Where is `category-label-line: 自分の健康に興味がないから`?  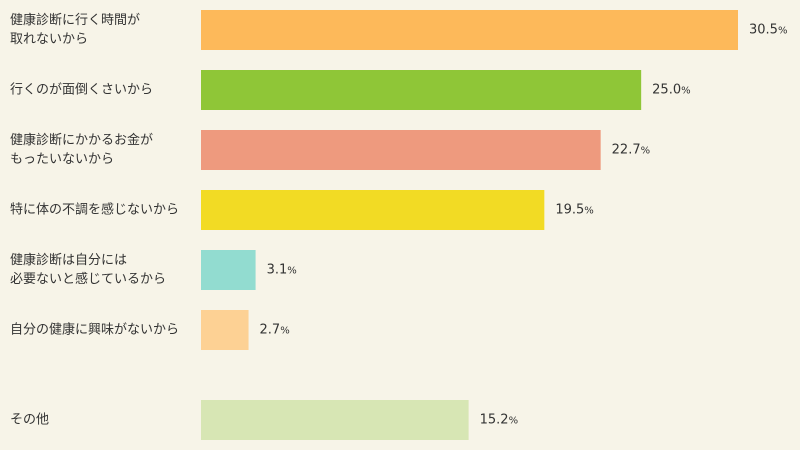 category-label-line: 自分の健康に興味がないから is located at coordinates (95, 330).